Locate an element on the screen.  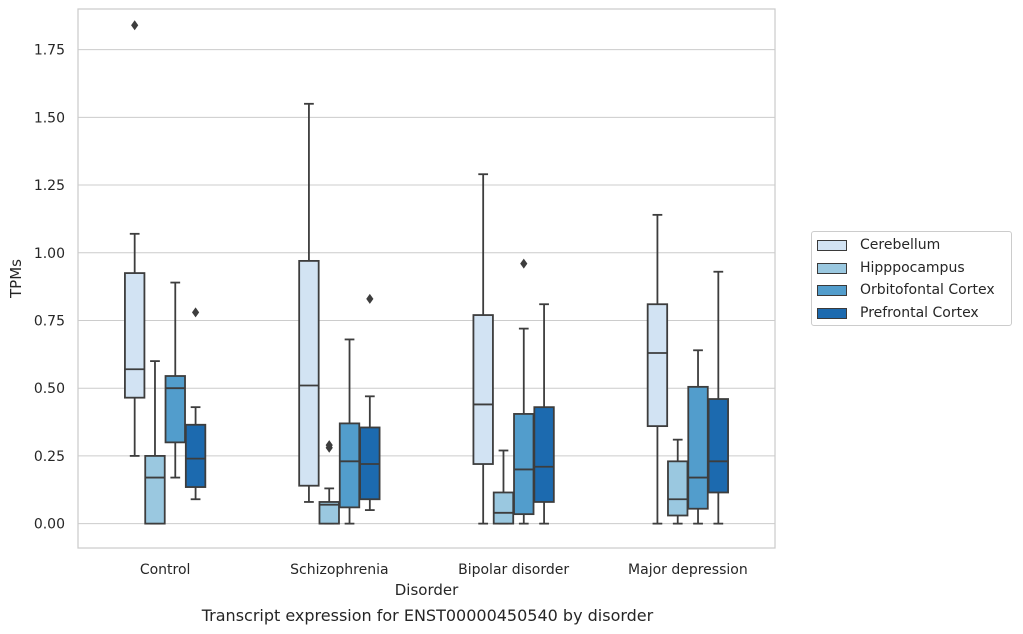
y-tick-label: 1.00 is located at coordinates (49, 254).